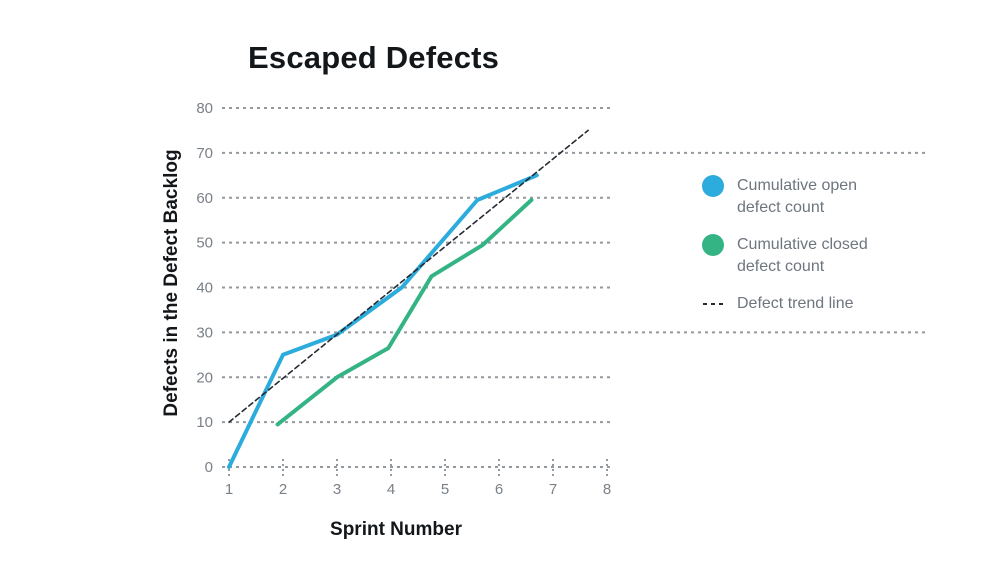 This screenshot has width=1000, height=583. I want to click on y-tick-label-20: 20, so click(204, 377).